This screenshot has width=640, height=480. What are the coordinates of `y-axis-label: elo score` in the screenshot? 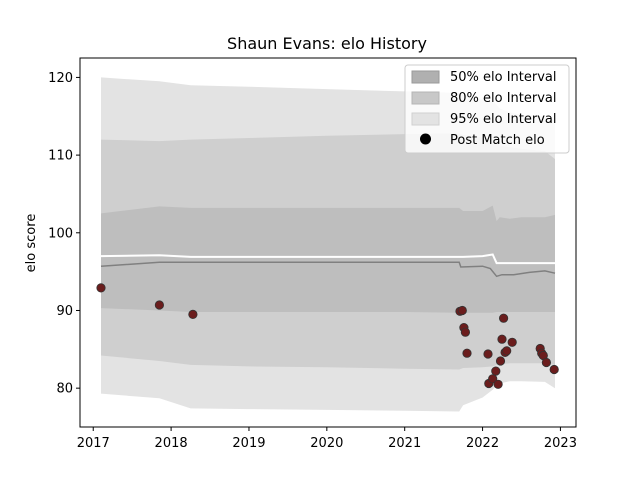 It's located at (31, 243).